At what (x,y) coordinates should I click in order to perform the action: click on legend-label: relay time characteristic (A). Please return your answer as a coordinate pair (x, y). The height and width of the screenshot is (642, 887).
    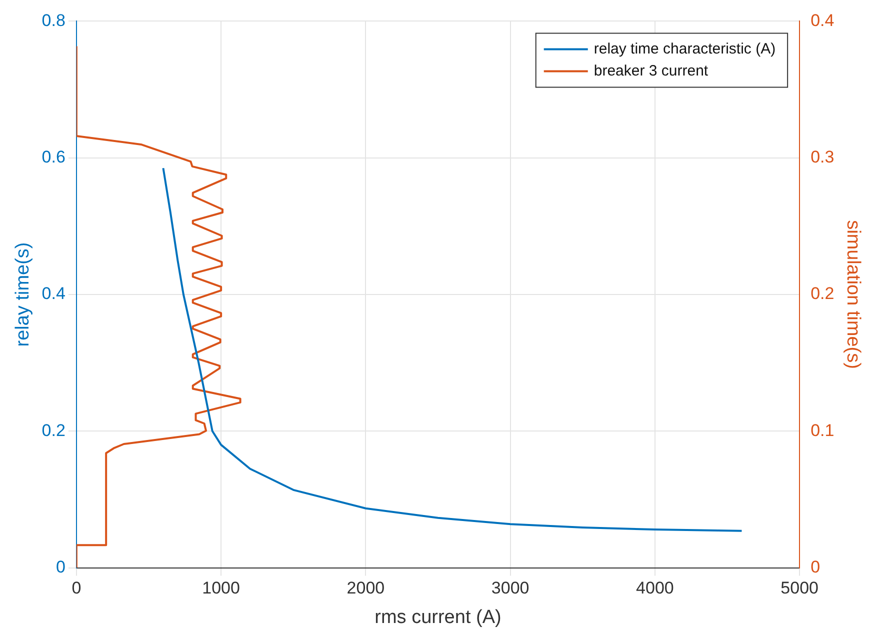
    Looking at the image, I should click on (685, 49).